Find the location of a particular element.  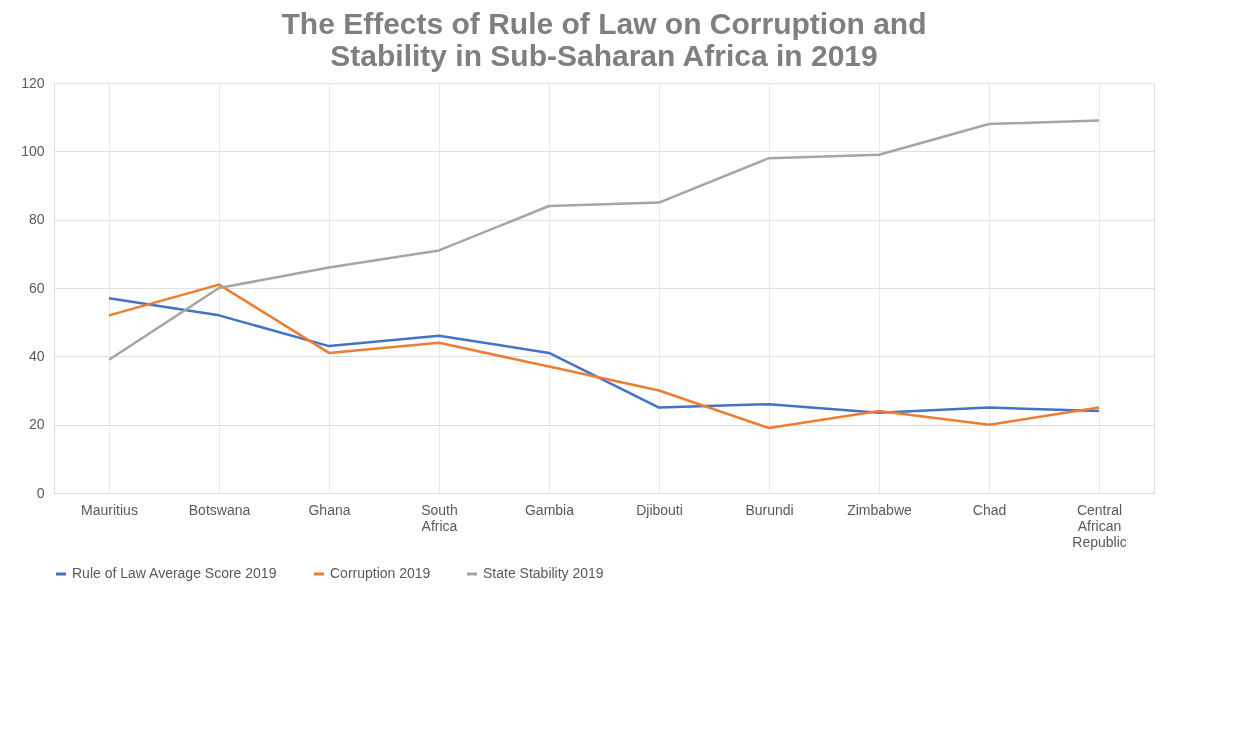

legend-label: State Stability 2019 is located at coordinates (543, 573).